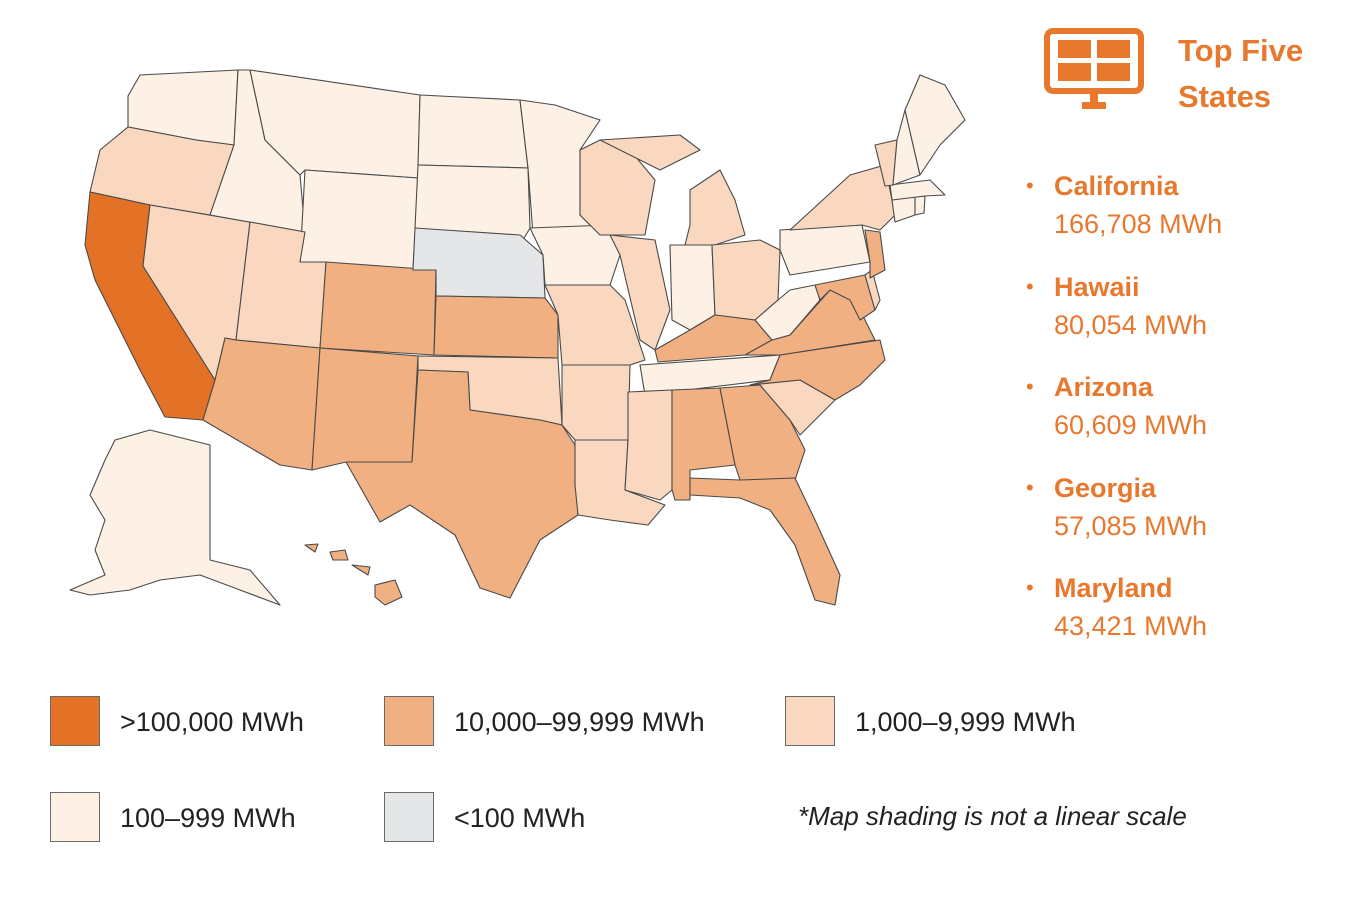 This screenshot has width=1350, height=901. Describe the element at coordinates (765, 541) in the screenshot. I see `state-florida` at that location.